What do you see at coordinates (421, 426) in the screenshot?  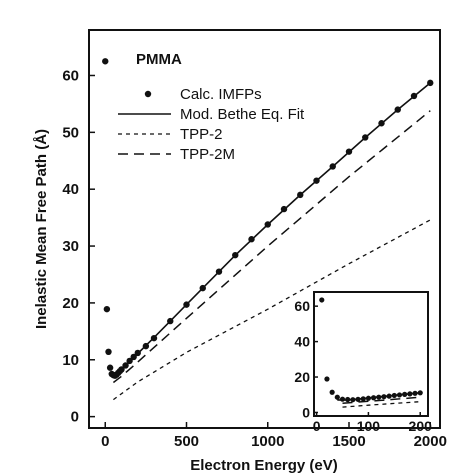 I see `x-tick-label: 200` at bounding box center [421, 426].